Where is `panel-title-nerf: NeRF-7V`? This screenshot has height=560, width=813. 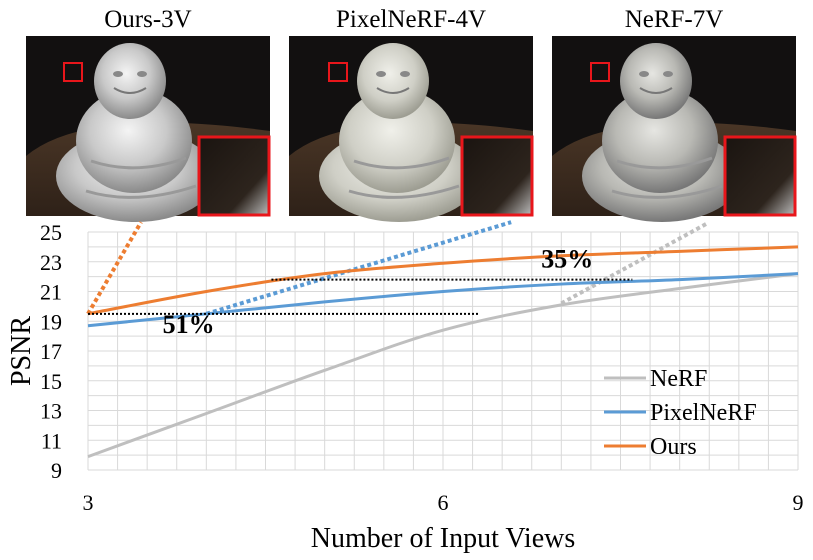 panel-title-nerf: NeRF-7V is located at coordinates (674, 19).